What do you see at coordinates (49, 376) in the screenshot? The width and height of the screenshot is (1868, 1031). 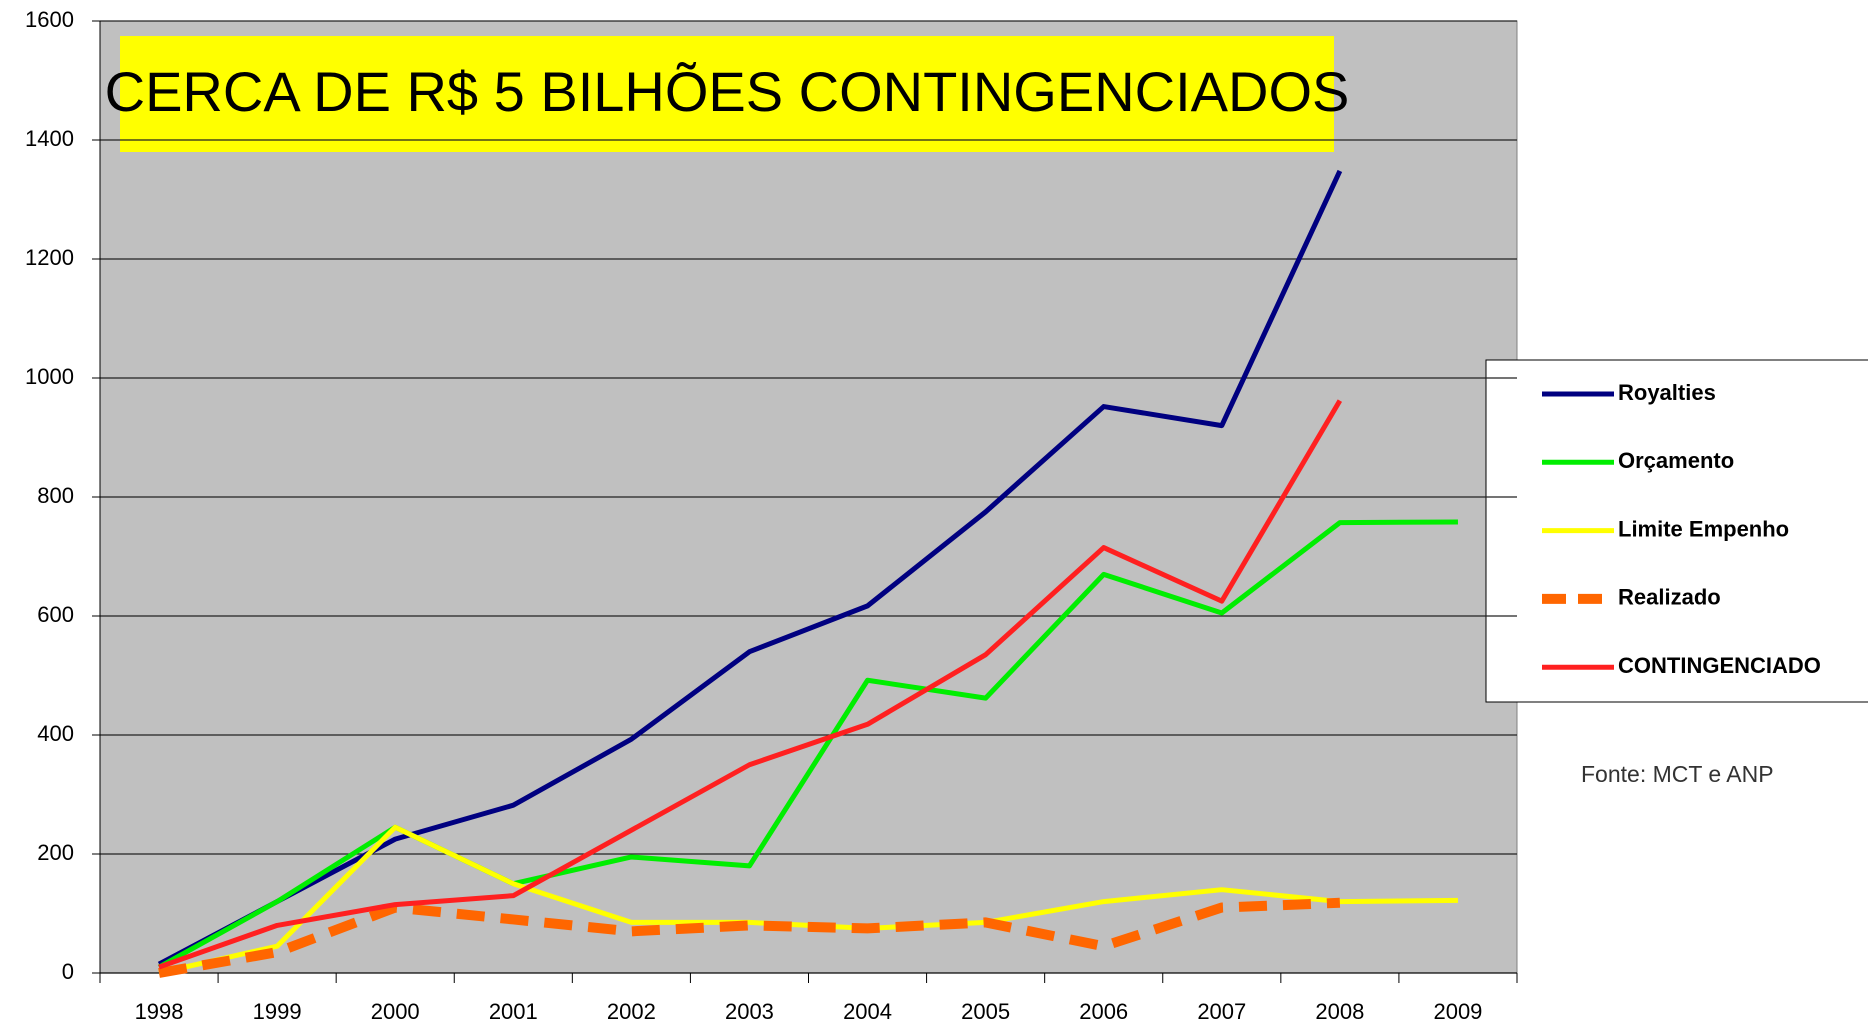 I see `y-tick-label: 1000` at bounding box center [49, 376].